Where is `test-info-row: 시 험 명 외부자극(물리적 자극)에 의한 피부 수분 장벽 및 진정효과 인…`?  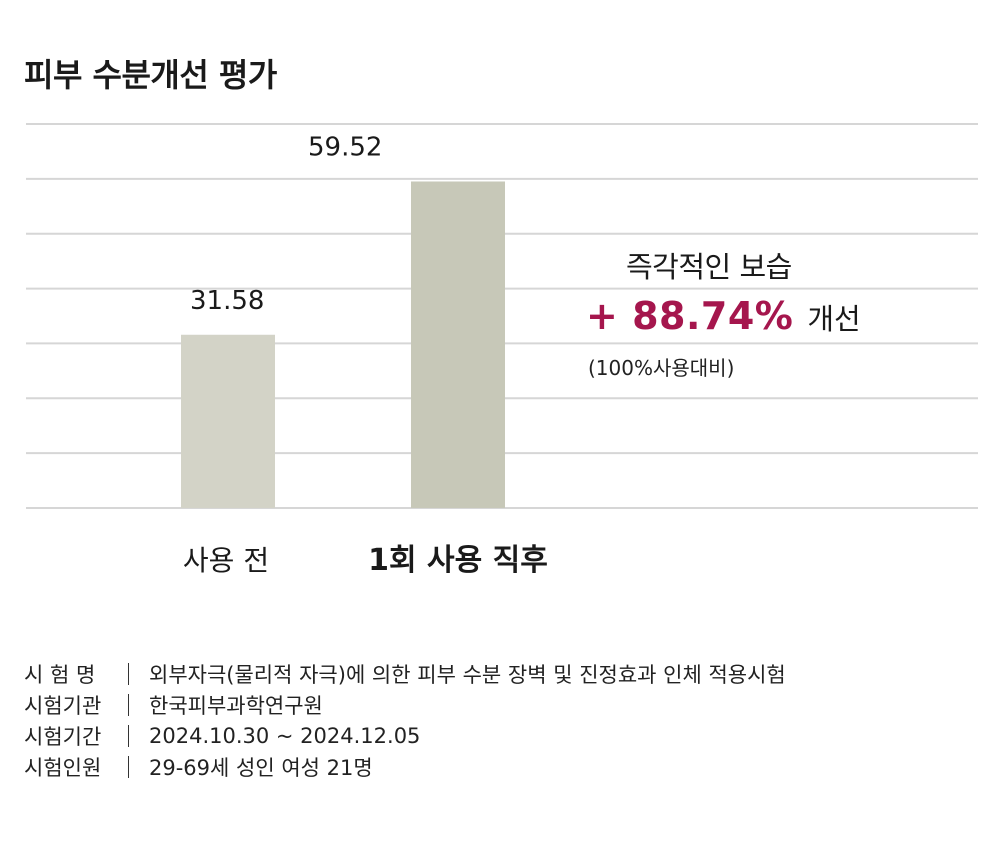
test-info-row: 시 험 명 외부자극(물리적 자극)에 의한 피부 수분 장벽 및 진정효과 인… is located at coordinates (405, 673).